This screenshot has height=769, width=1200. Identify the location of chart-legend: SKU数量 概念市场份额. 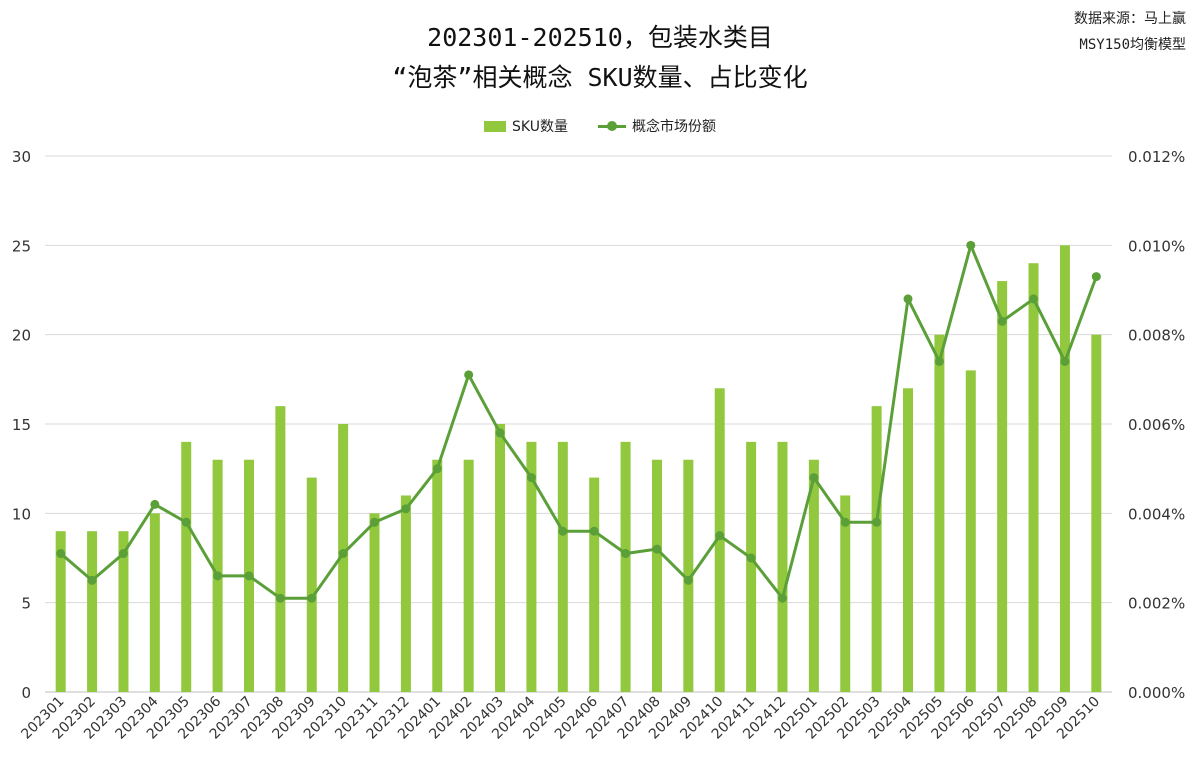
(600, 126).